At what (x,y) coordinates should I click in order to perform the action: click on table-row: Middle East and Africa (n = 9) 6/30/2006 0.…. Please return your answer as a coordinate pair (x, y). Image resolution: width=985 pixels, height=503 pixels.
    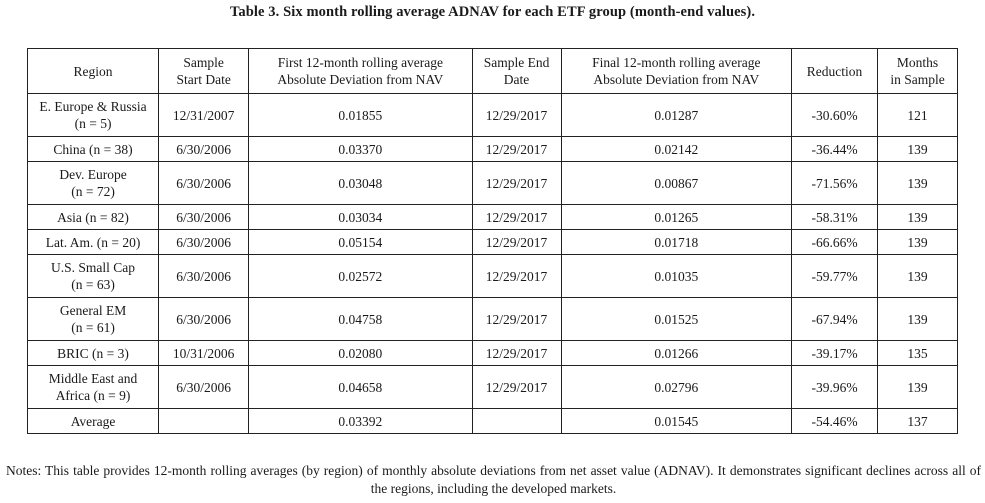
    Looking at the image, I should click on (492, 387).